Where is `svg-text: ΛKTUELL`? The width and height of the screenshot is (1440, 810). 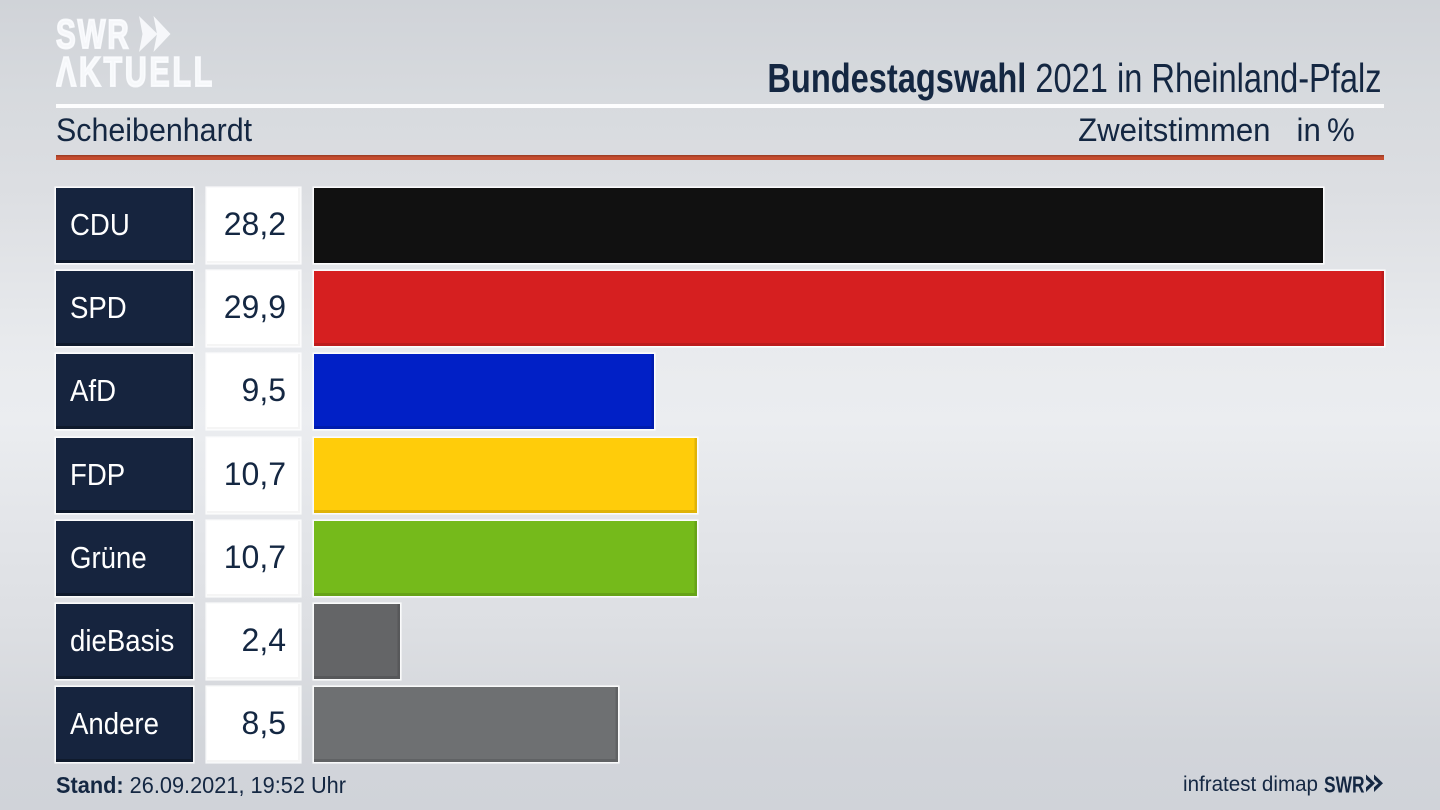 svg-text: ΛKTUELL is located at coordinates (134, 69).